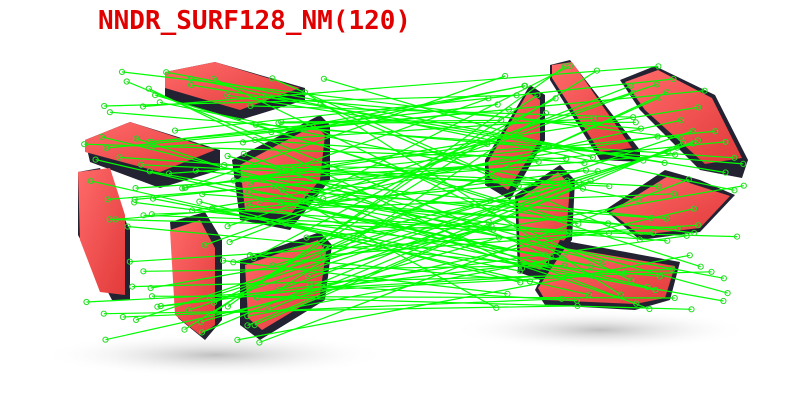  I want to click on left-block-top-face, so click(232, 86).